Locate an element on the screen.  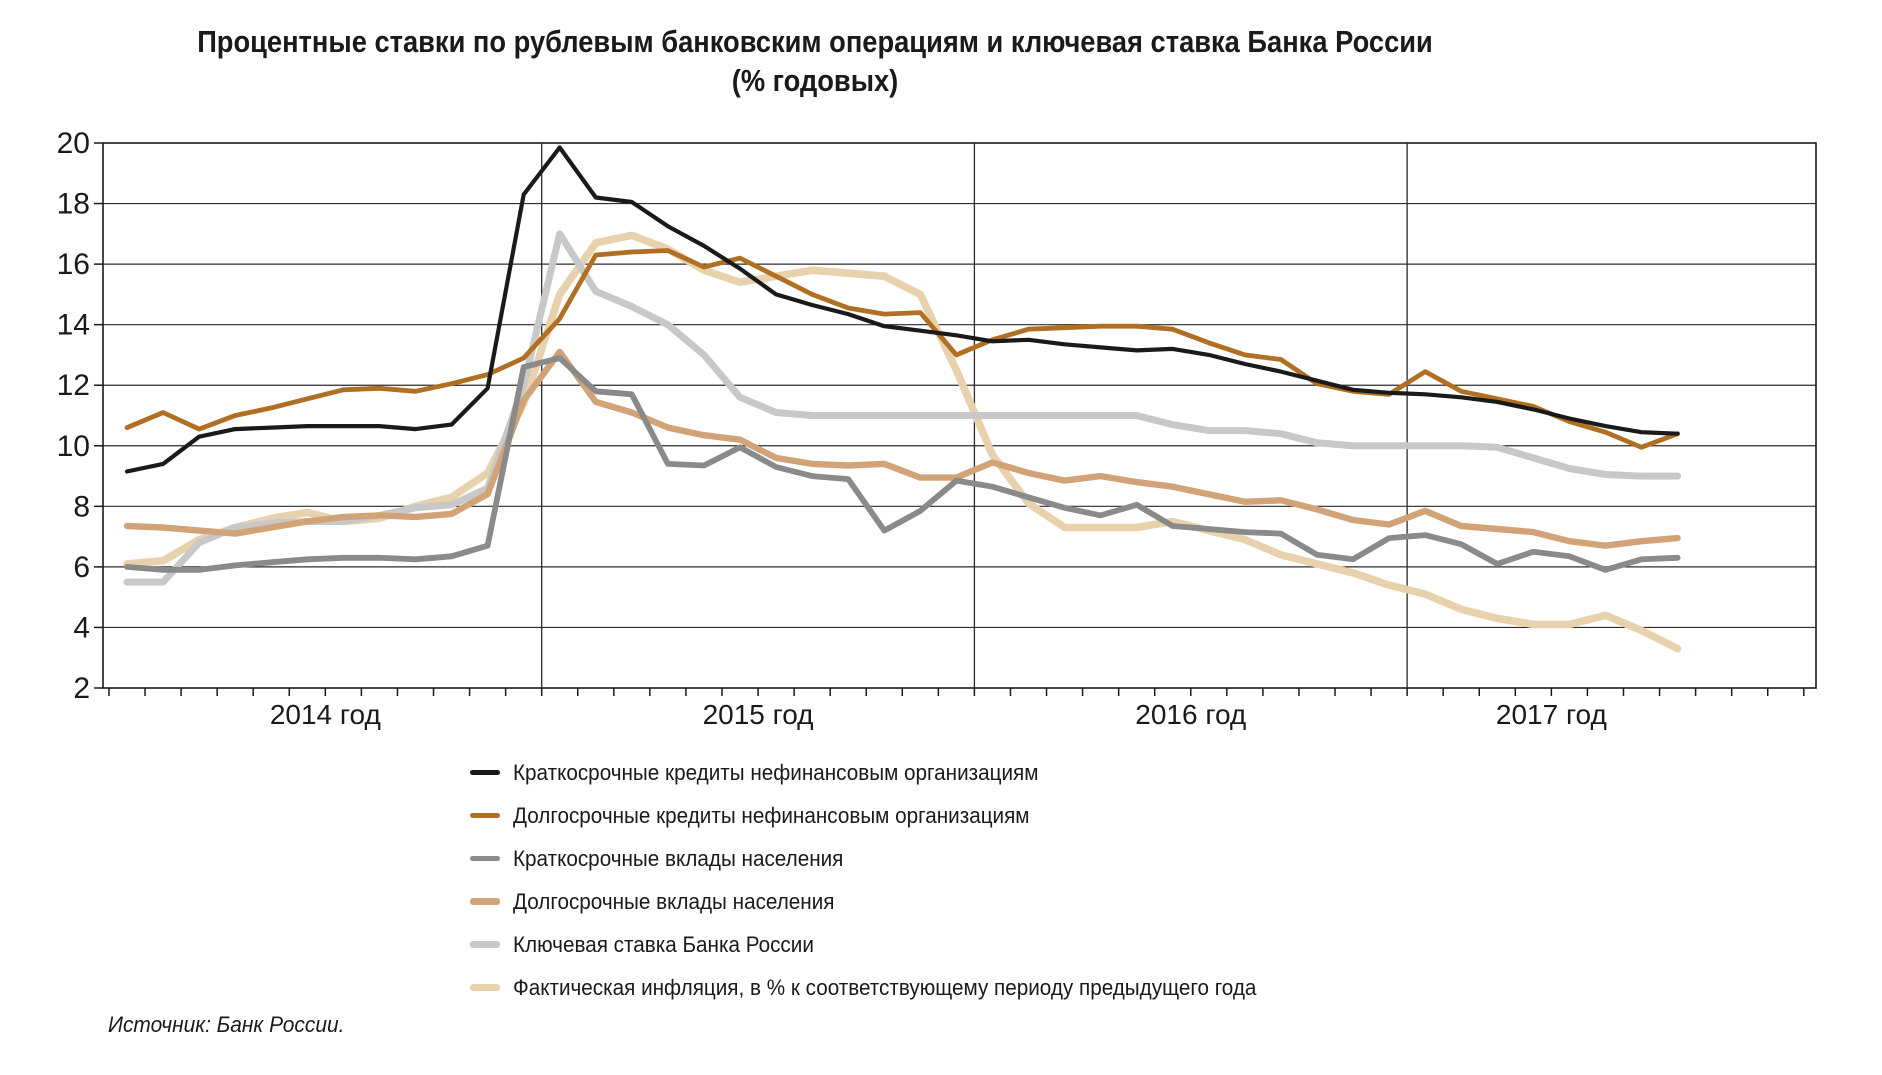
legend-item: Краткосрочные вклады населения is located at coordinates (887, 858).